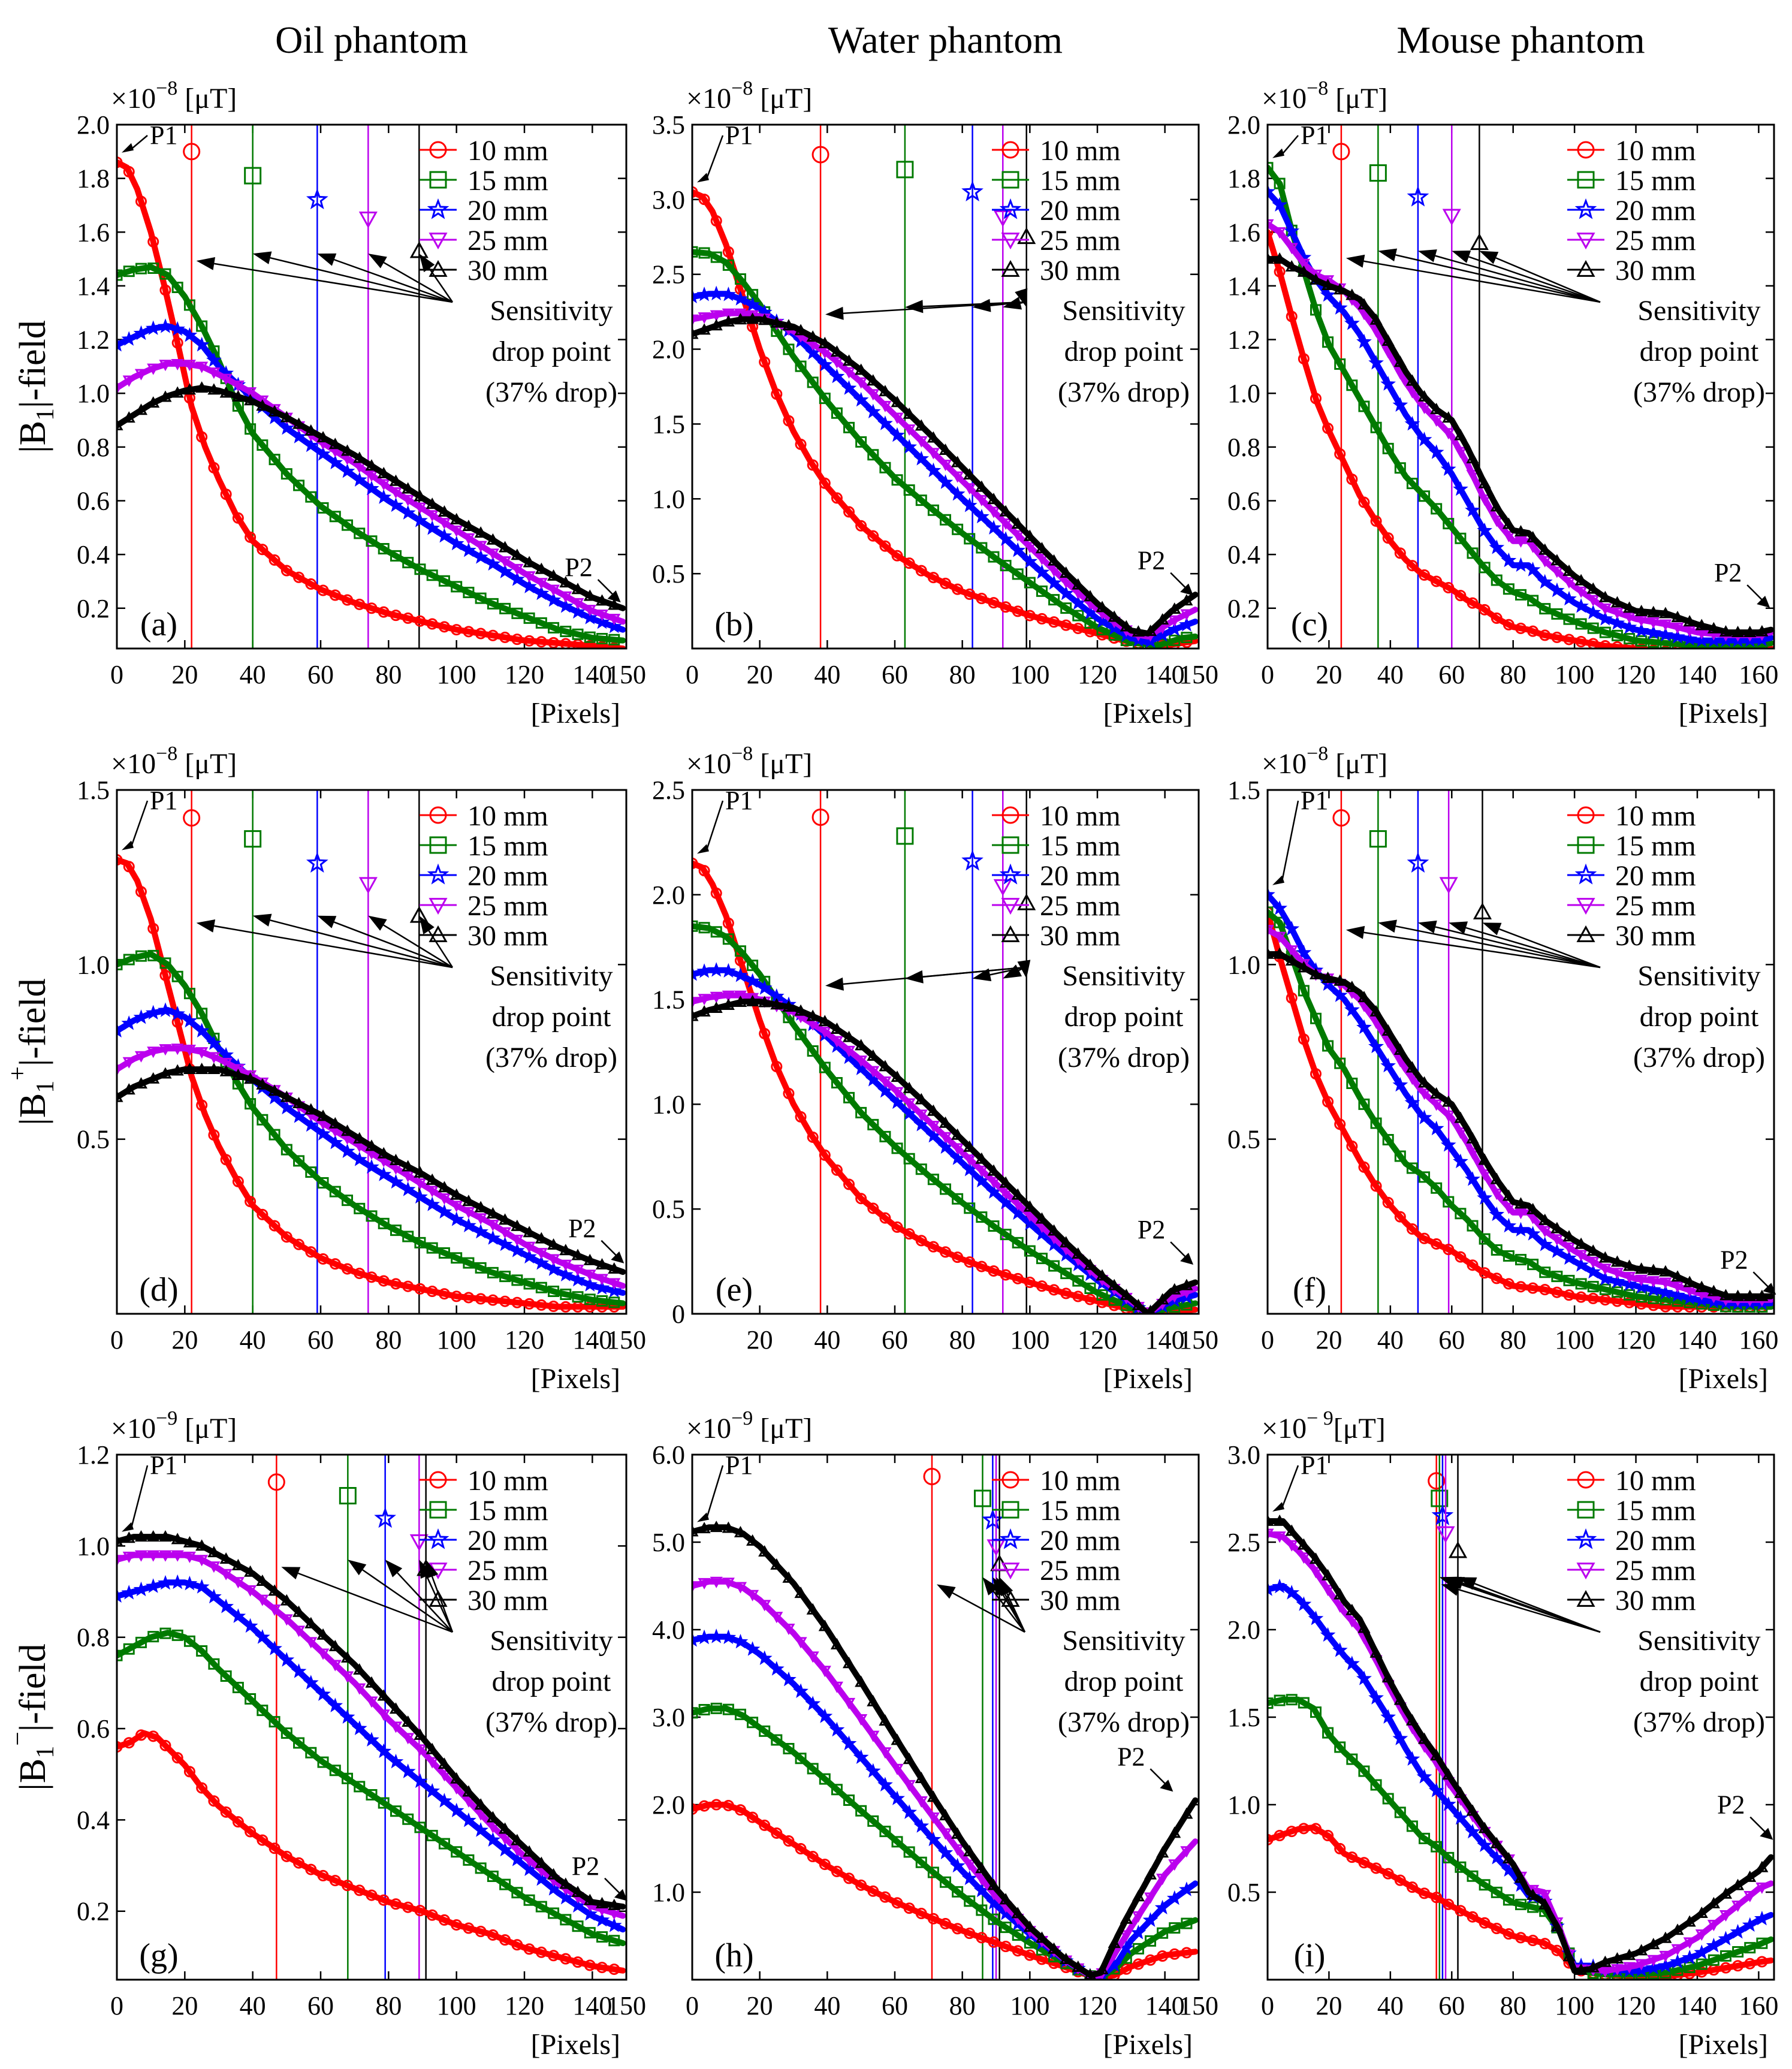  Describe the element at coordinates (93, 554) in the screenshot. I see `y-tick-label: 0.4` at that location.